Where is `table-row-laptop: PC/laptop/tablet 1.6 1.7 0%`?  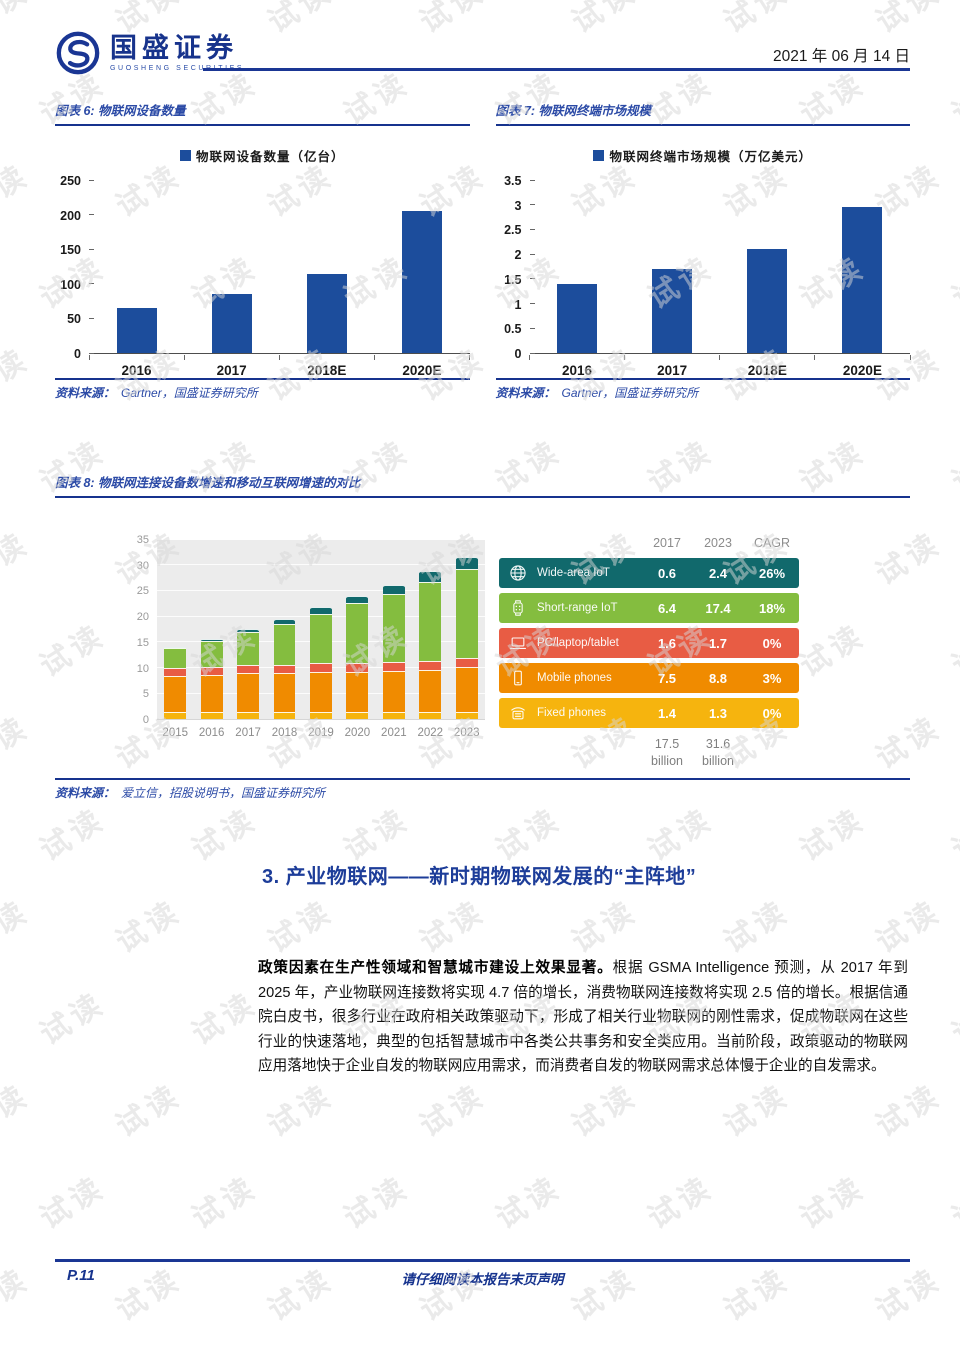 table-row-laptop: PC/laptop/tablet 1.6 1.7 0% is located at coordinates (649, 643).